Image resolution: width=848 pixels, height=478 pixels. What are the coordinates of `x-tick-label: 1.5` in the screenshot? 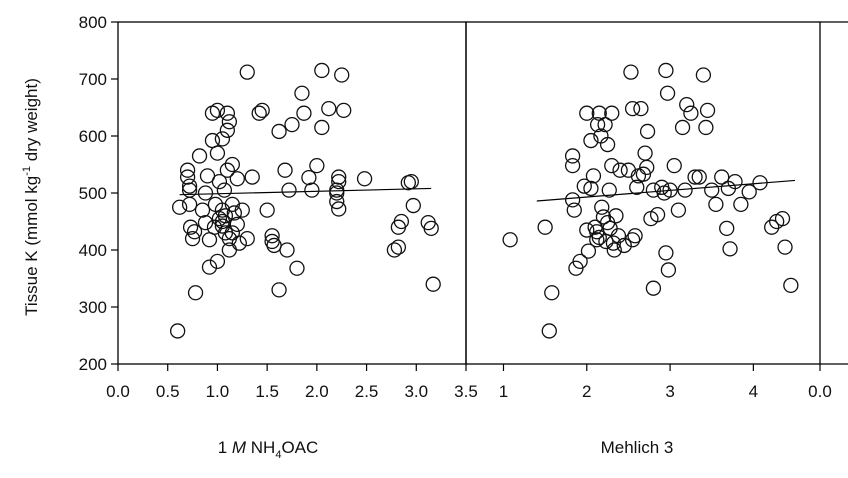 It's located at (267, 391).